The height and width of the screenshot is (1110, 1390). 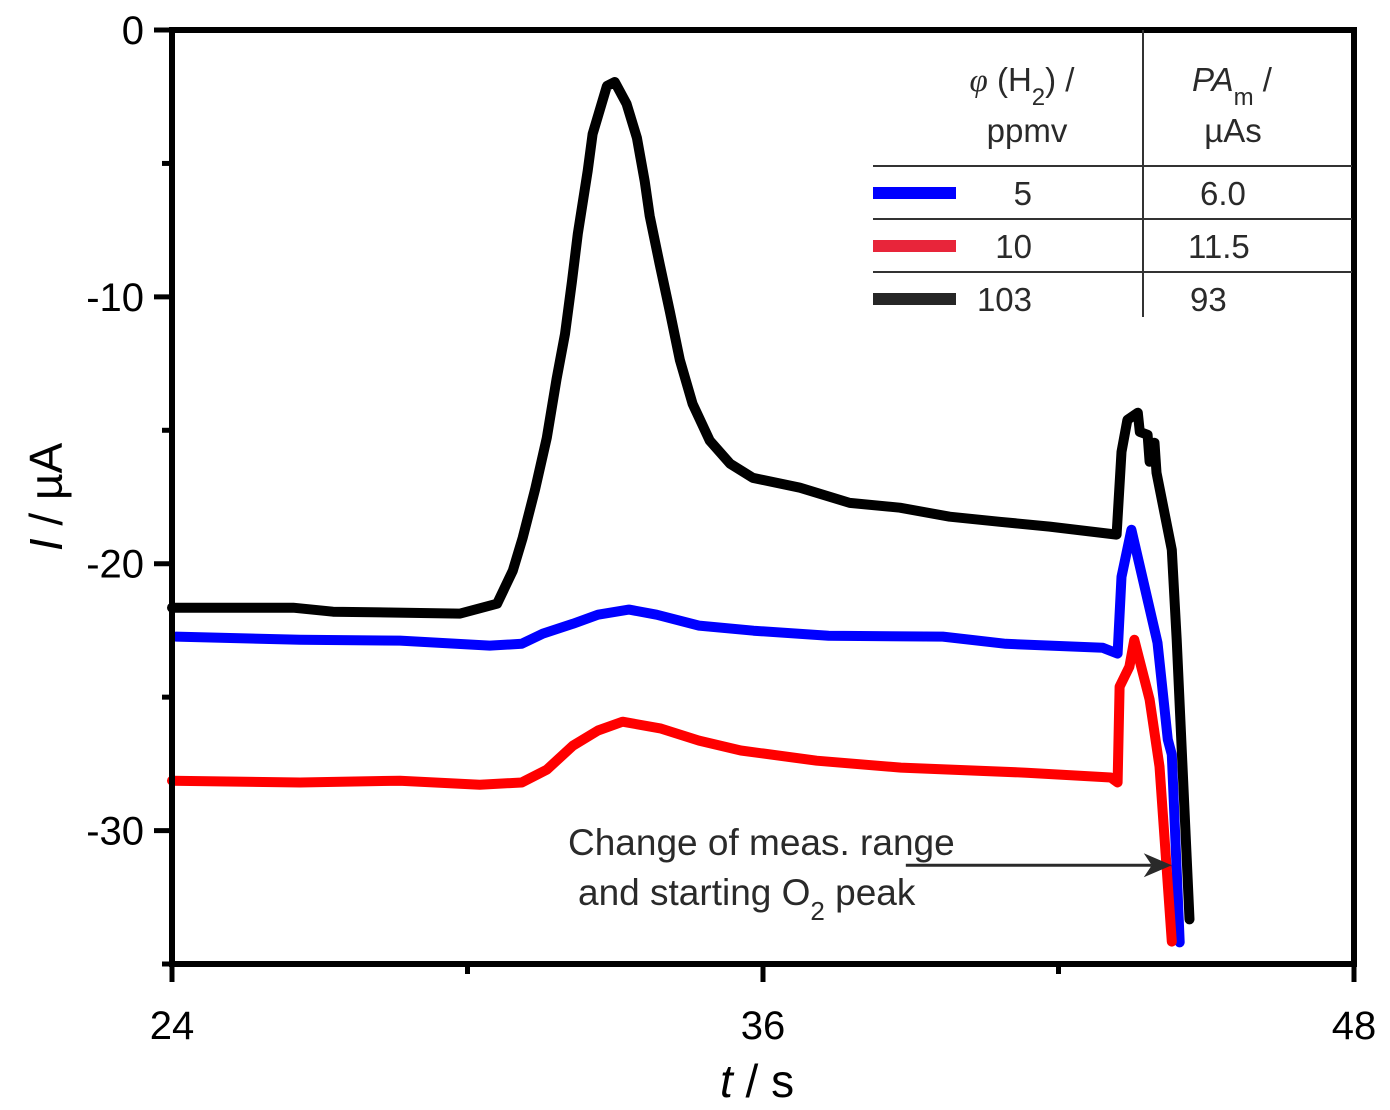 What do you see at coordinates (1233, 130) in the screenshot?
I see `legend-header-peak-area-unit: µAs` at bounding box center [1233, 130].